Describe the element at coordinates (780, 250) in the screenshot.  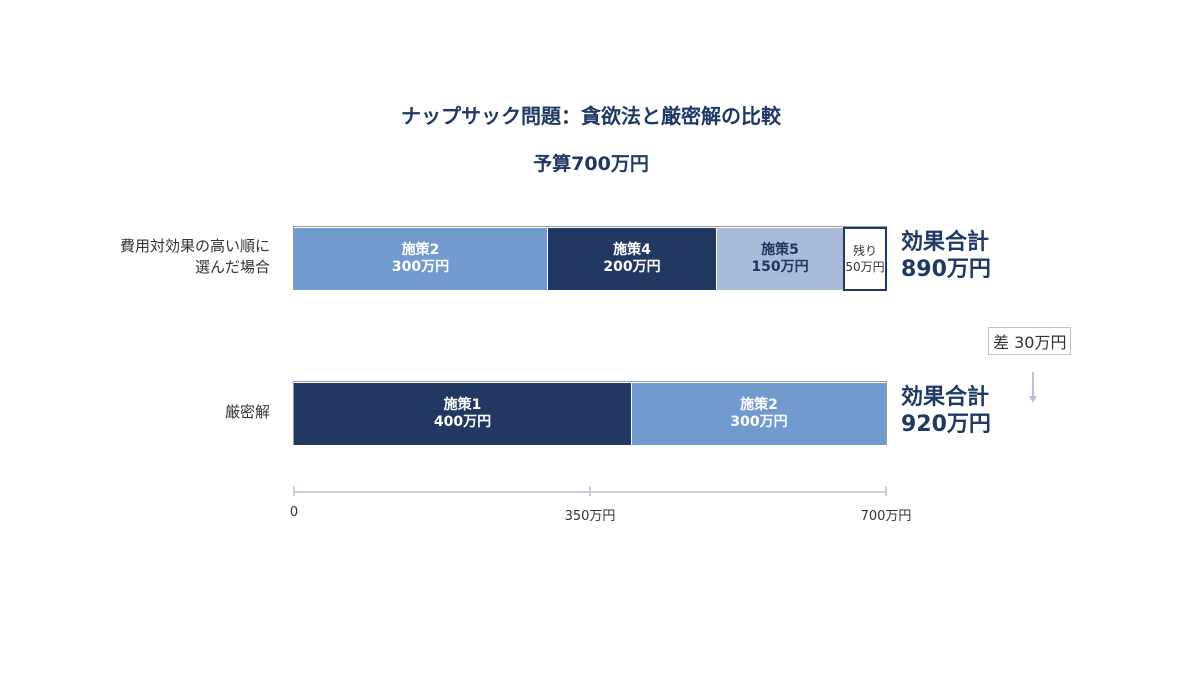
I see `segment-name: 施策5` at that location.